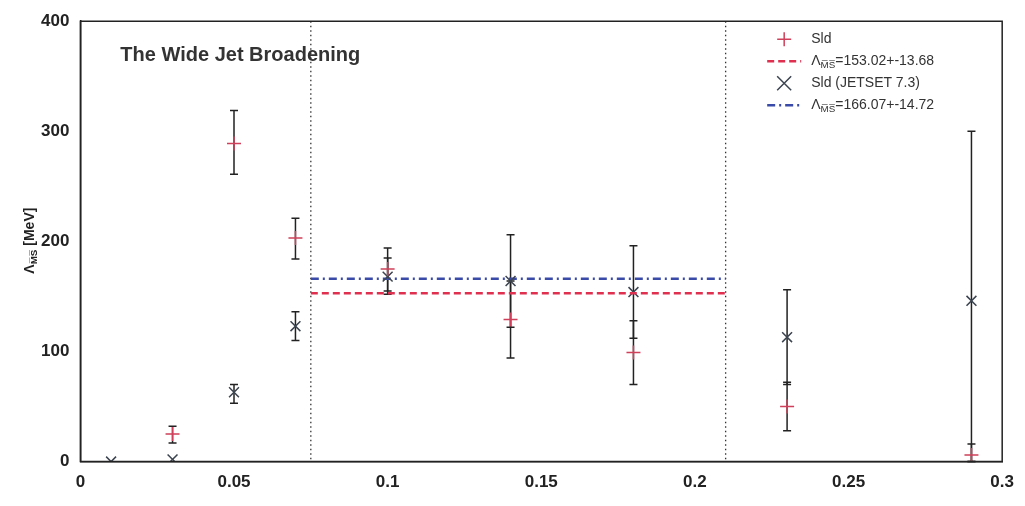 The image size is (1025, 506). What do you see at coordinates (849, 482) in the screenshot?
I see `x-tick-label: 0.25` at bounding box center [849, 482].